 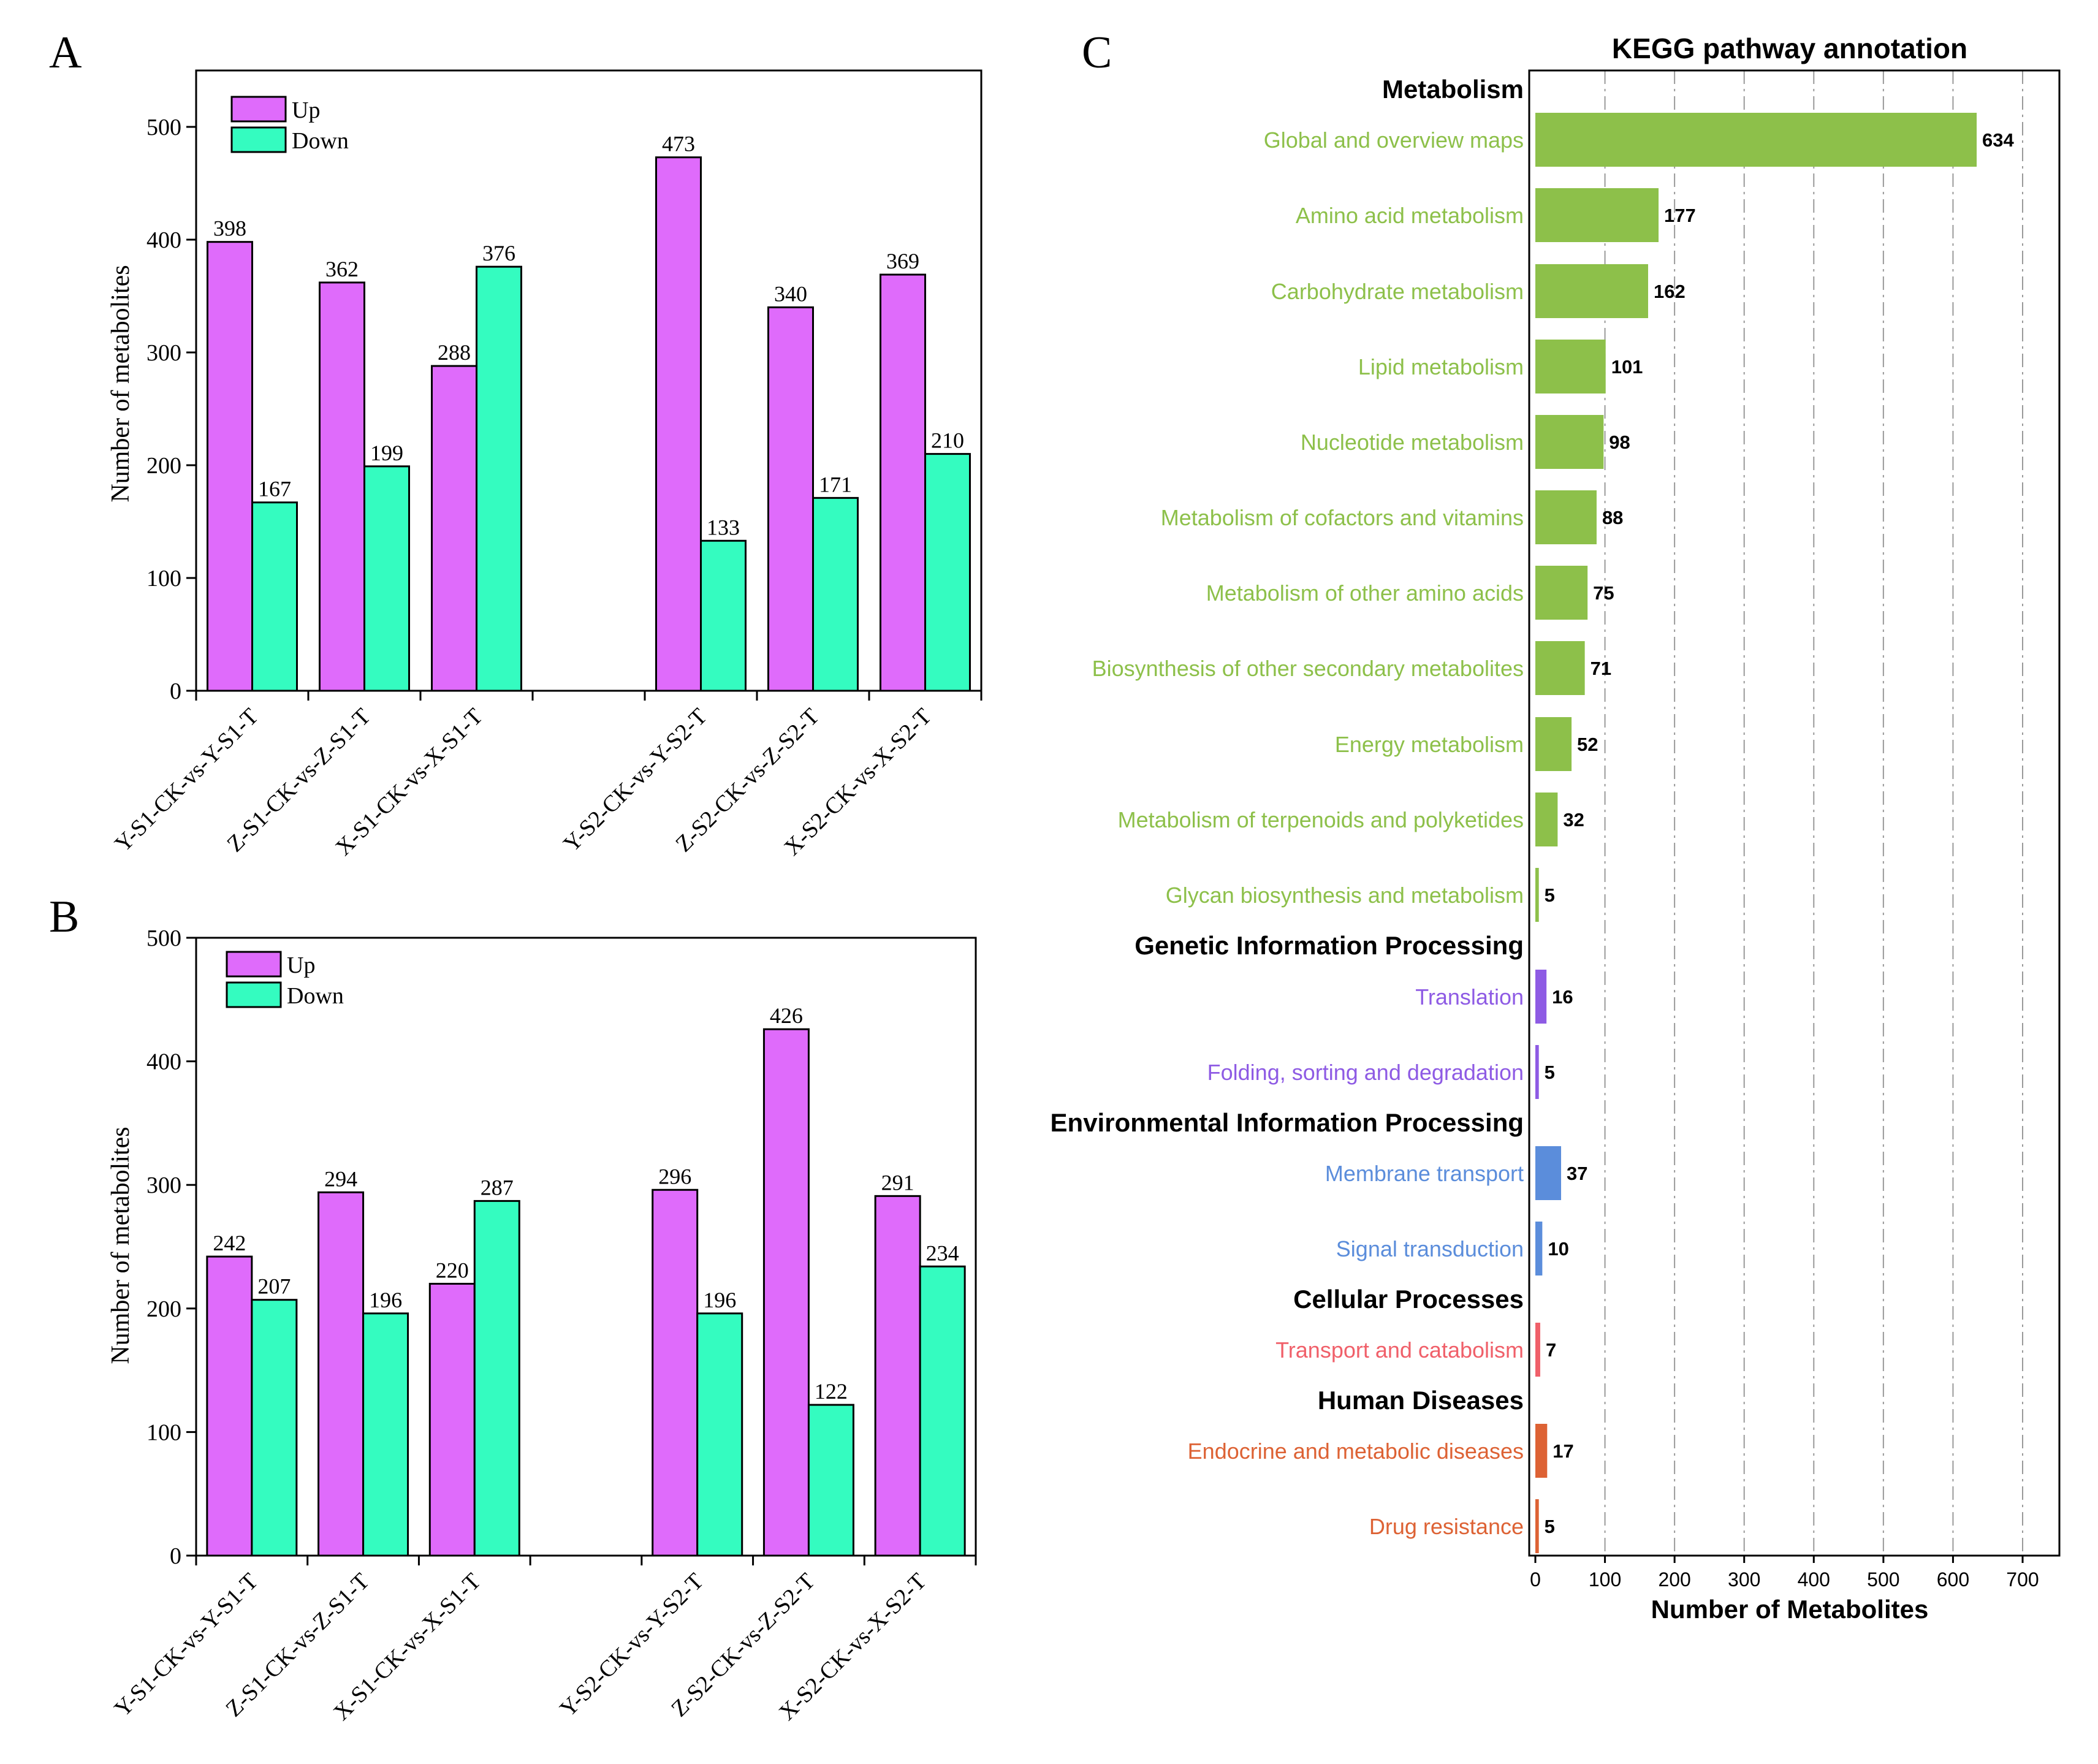 I want to click on bar-value-label: 52, so click(x=1587, y=744).